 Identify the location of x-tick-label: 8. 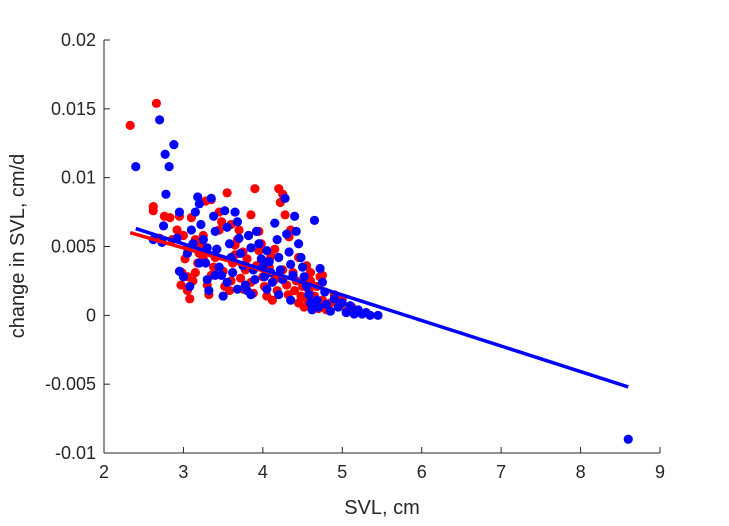
(581, 472).